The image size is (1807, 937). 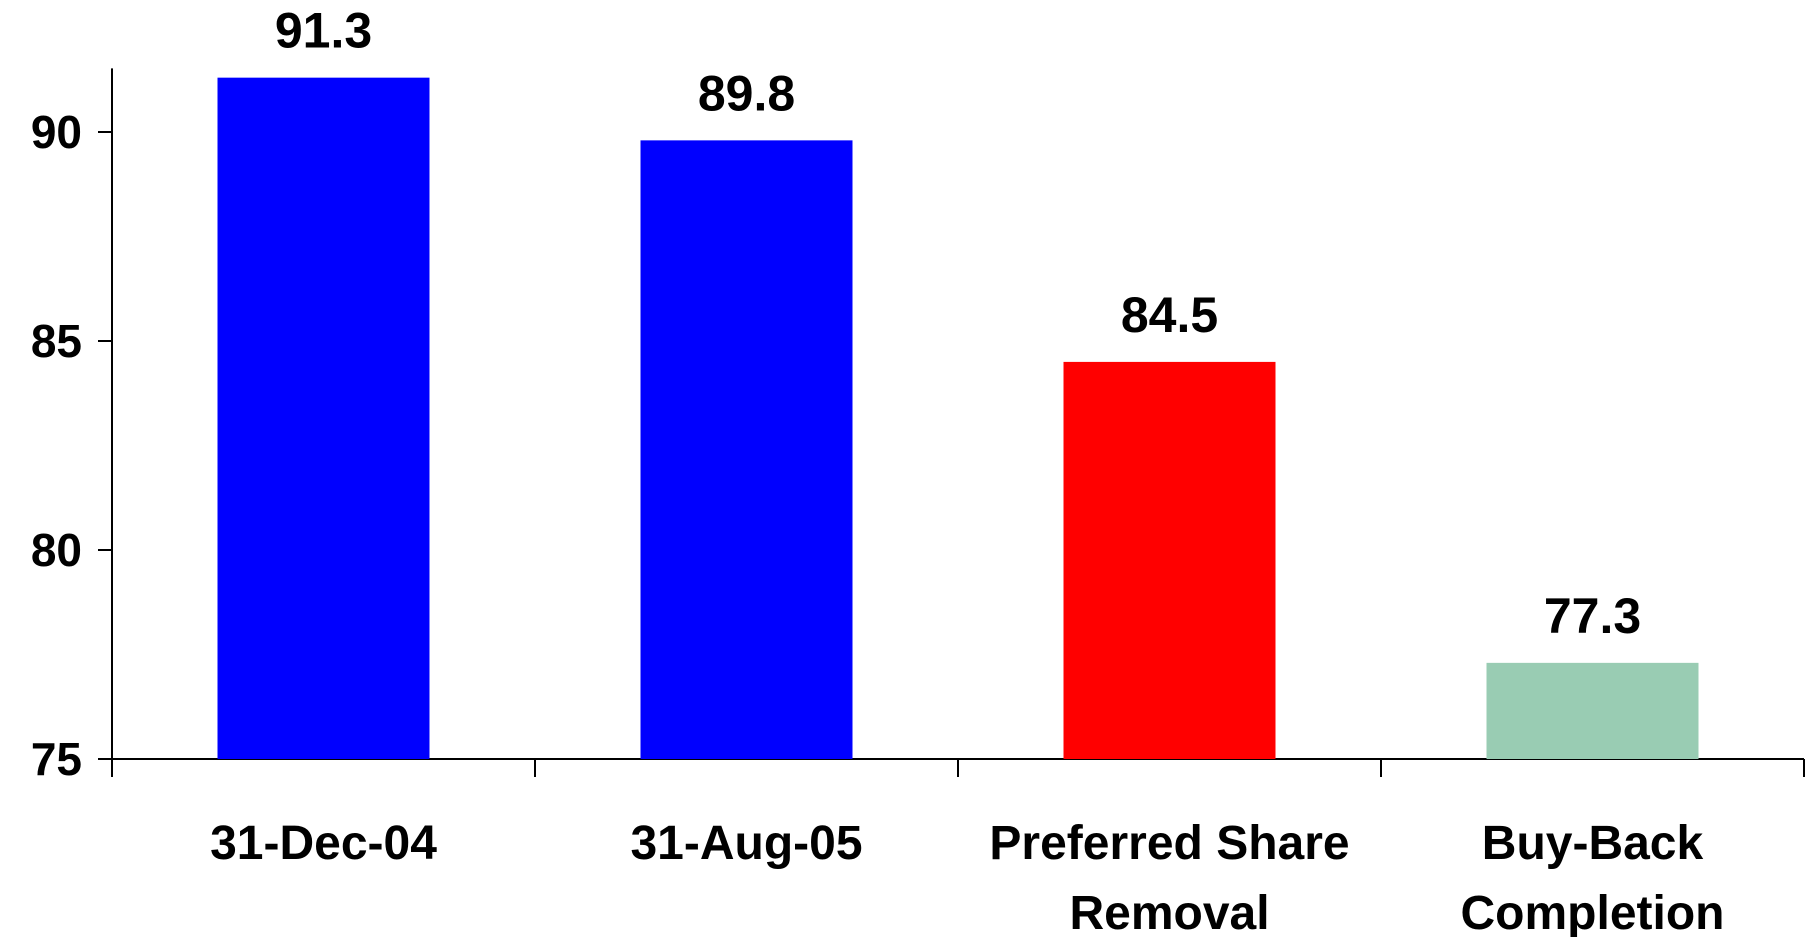 What do you see at coordinates (958, 767) in the screenshot?
I see `x-axis` at bounding box center [958, 767].